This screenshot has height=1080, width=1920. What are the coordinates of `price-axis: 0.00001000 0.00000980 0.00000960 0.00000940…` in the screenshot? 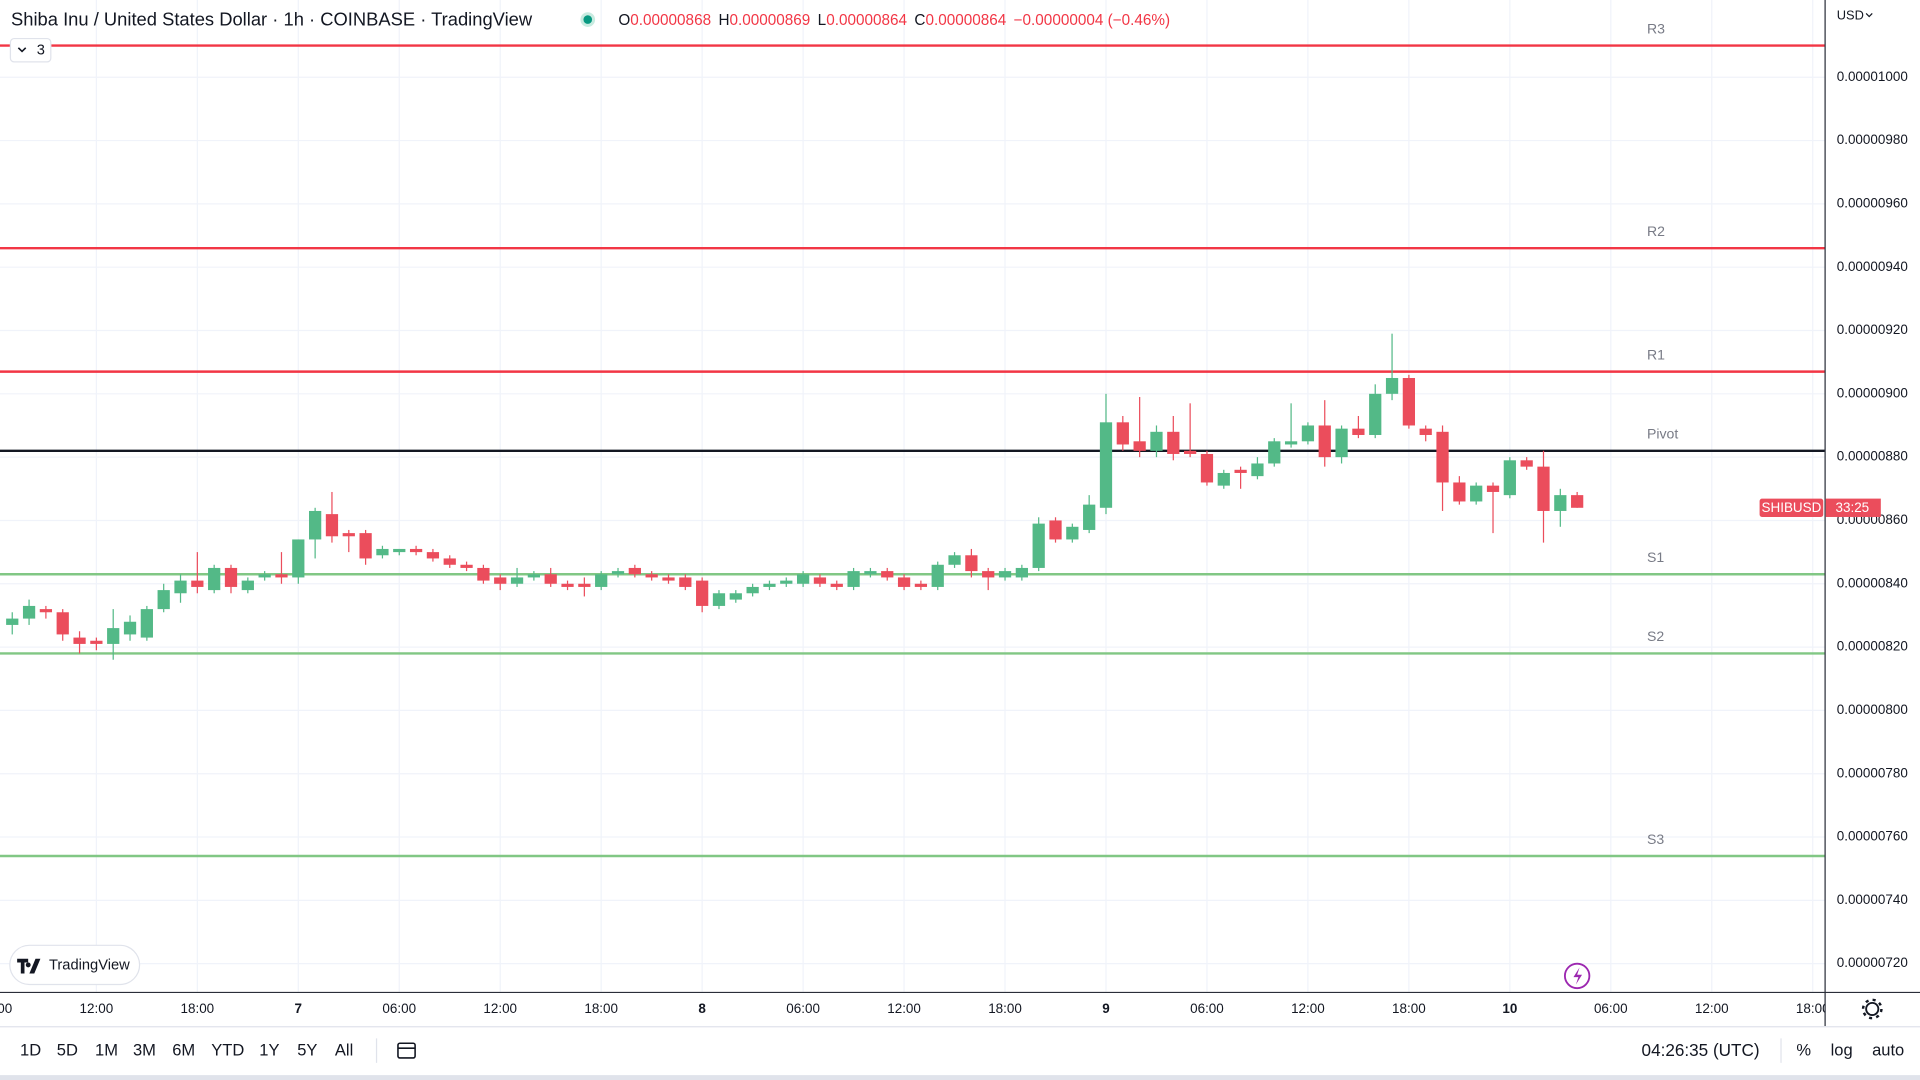 It's located at (1872, 519).